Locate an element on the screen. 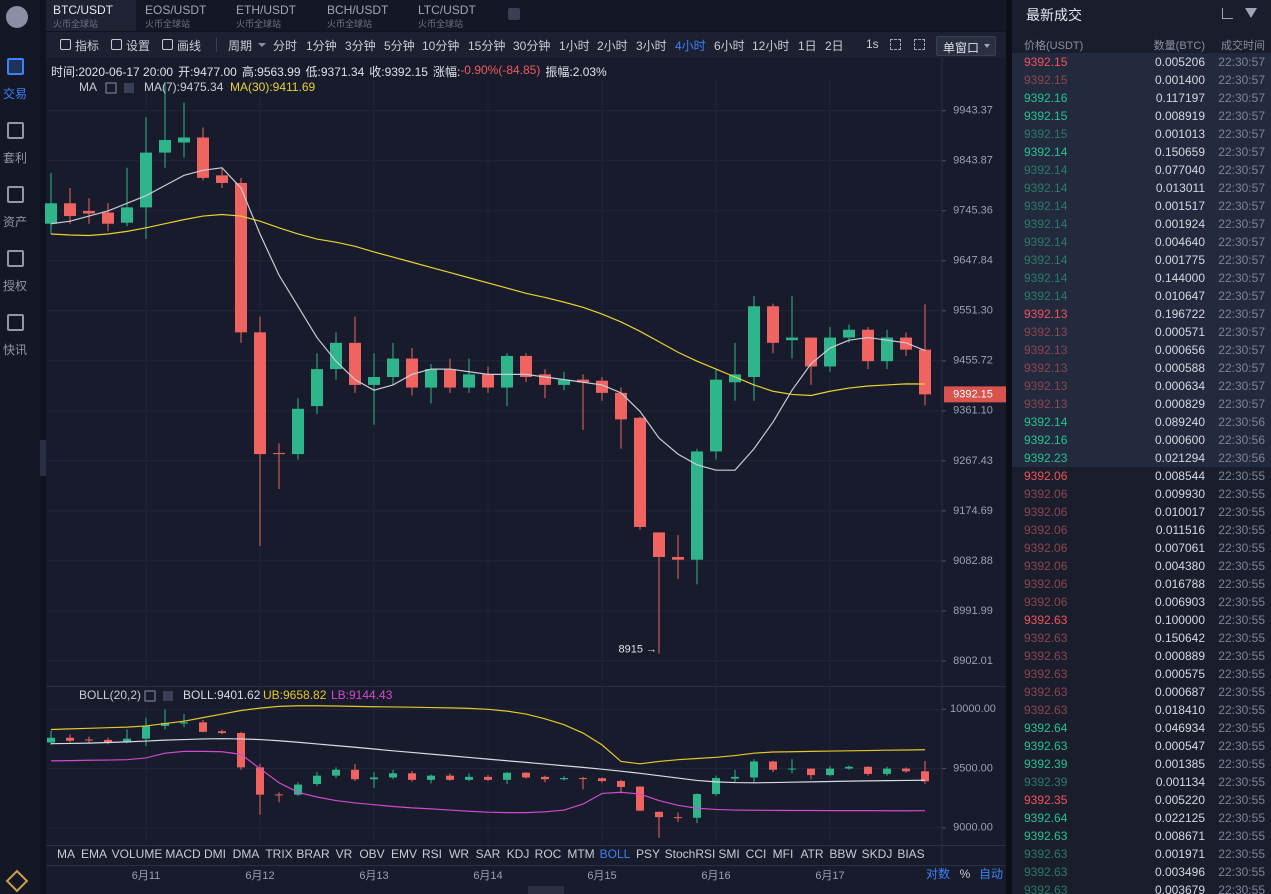 This screenshot has height=894, width=1271. scroll-handle is located at coordinates (546, 890).